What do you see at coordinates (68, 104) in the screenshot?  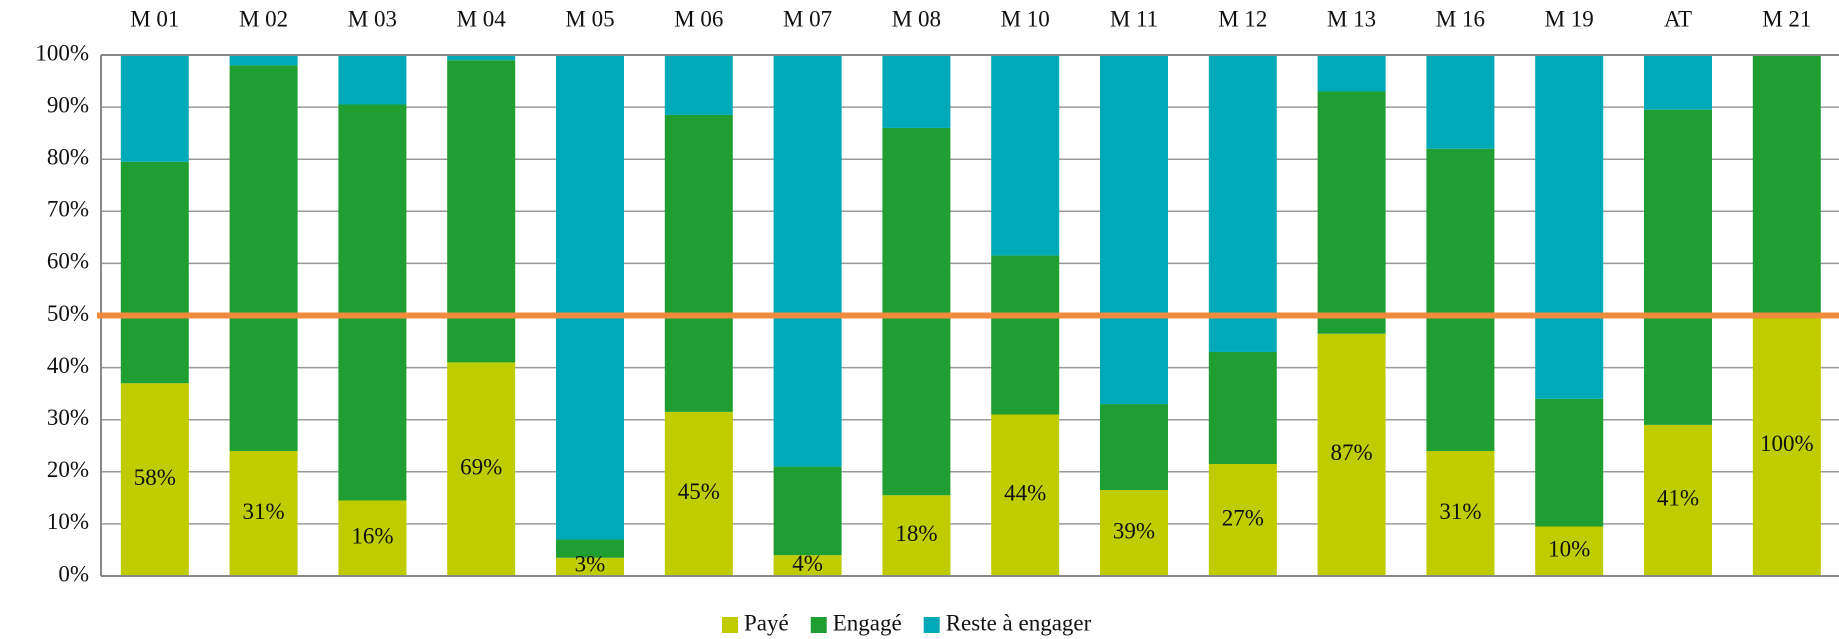 I see `y-tick-label: 90%` at bounding box center [68, 104].